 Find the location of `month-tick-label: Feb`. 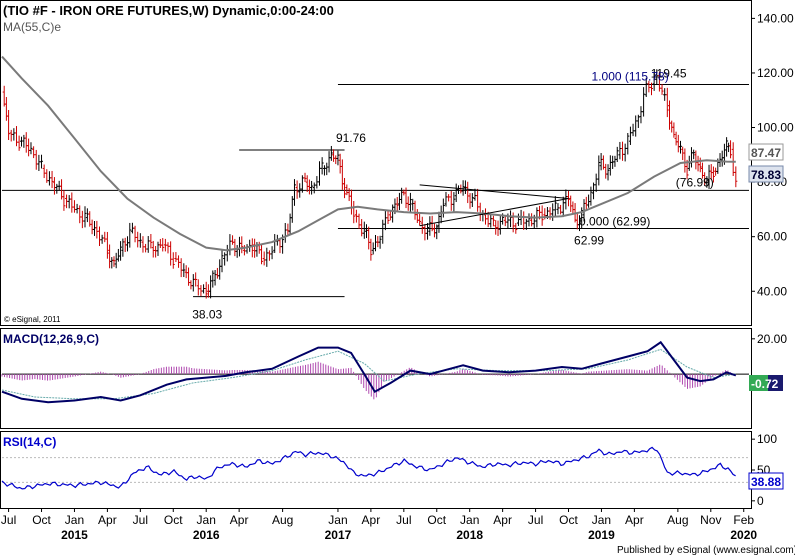

month-tick-label: Feb is located at coordinates (743, 520).